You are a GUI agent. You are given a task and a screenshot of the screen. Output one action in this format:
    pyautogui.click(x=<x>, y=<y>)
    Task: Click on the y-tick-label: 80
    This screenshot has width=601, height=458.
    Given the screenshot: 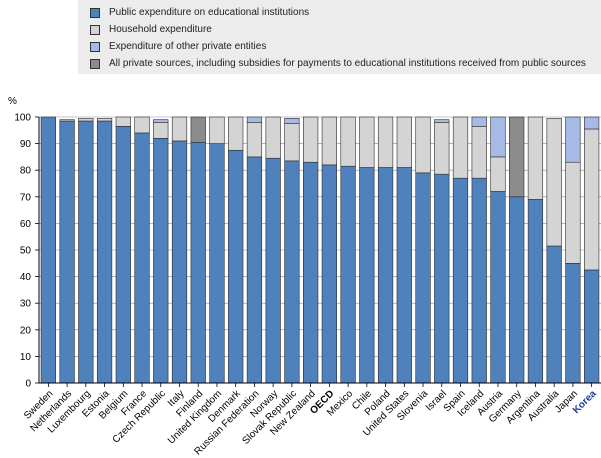 What is the action you would take?
    pyautogui.click(x=26, y=171)
    